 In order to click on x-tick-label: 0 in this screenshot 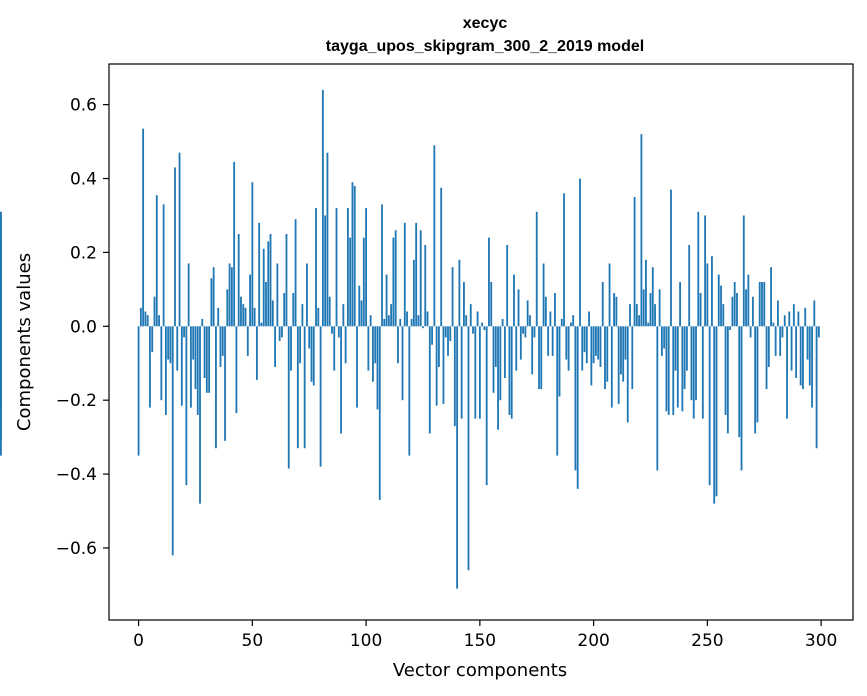, I will do `click(138, 641)`.